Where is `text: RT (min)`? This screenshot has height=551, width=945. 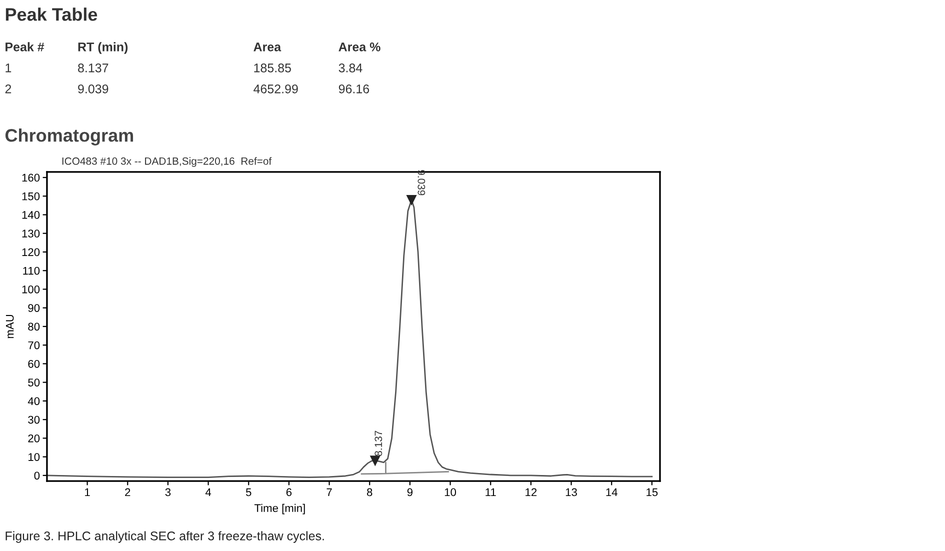 text: RT (min) is located at coordinates (103, 48).